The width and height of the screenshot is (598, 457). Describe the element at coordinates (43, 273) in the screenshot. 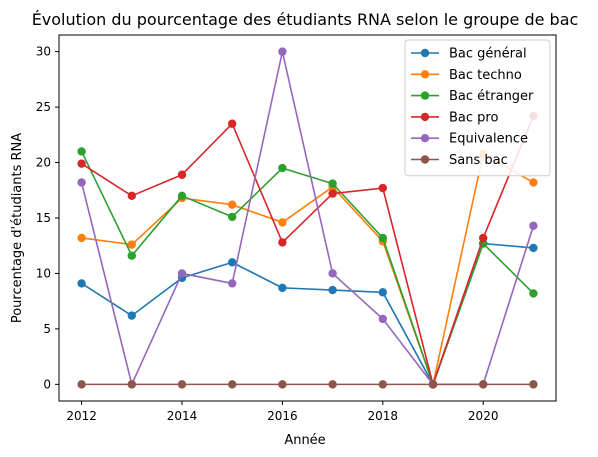

I see `y-tick-label: 10` at that location.